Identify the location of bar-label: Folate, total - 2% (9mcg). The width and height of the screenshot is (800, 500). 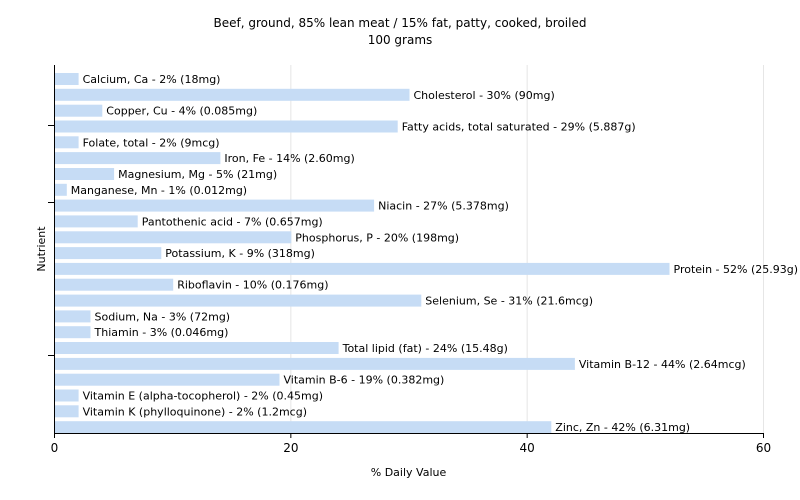
(151, 142).